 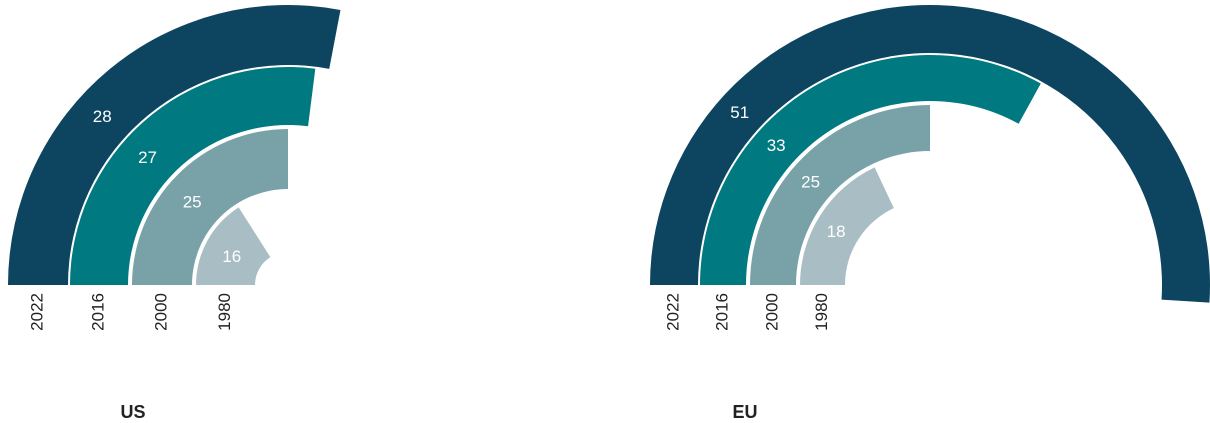 I want to click on value-label: 16, so click(x=231, y=256).